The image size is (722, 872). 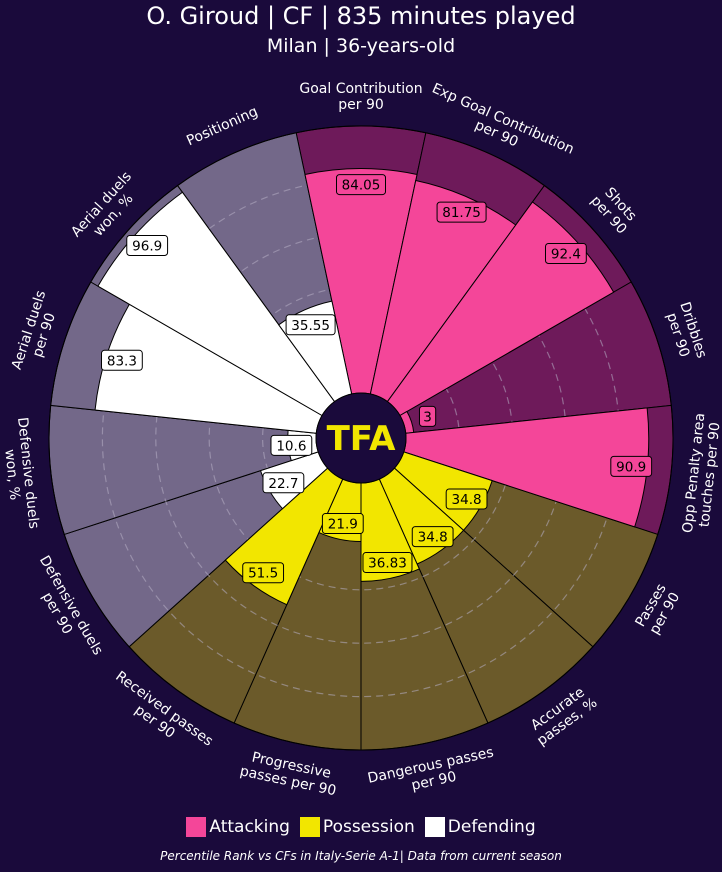 What do you see at coordinates (368, 827) in the screenshot?
I see `legend-label-possession: Possession` at bounding box center [368, 827].